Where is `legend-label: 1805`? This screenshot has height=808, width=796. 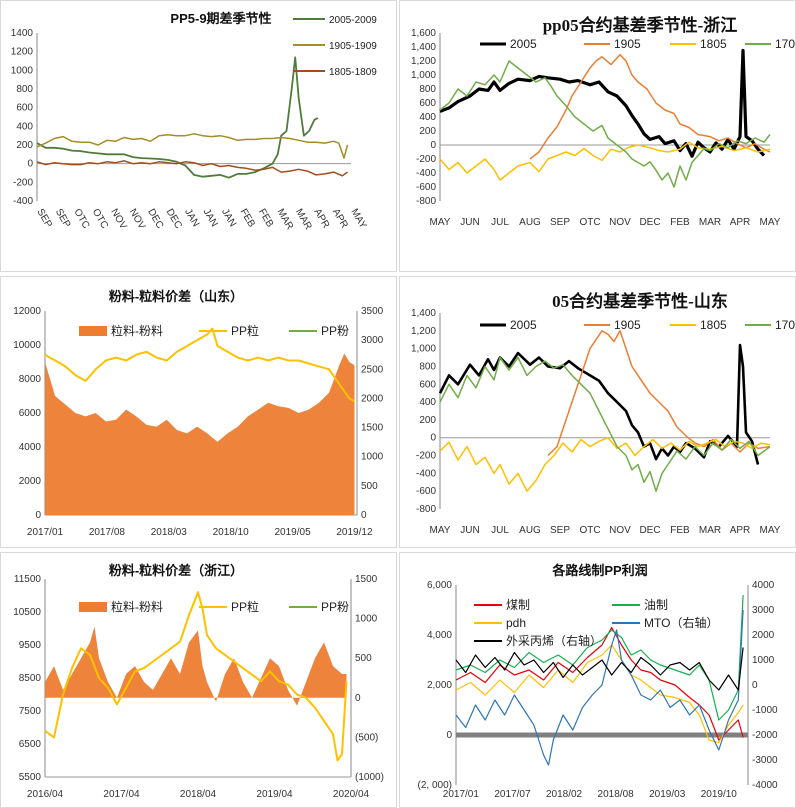
legend-label: 1805 is located at coordinates (713, 325).